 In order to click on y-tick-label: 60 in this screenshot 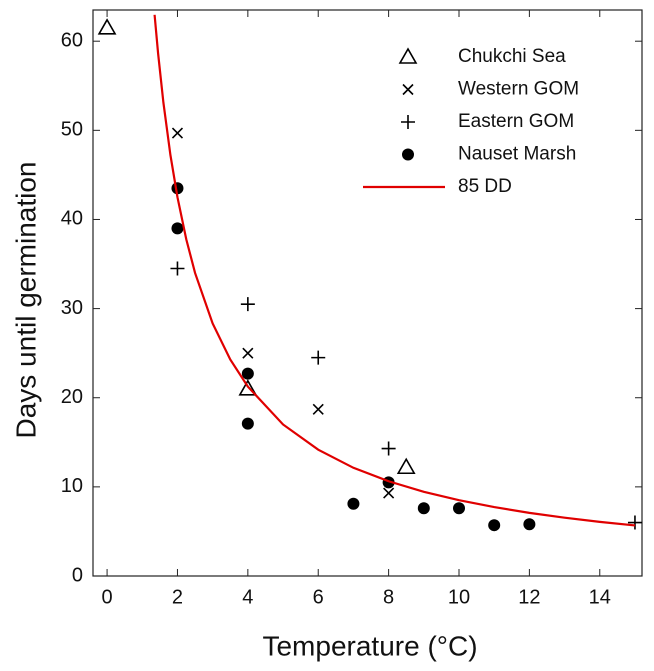, I will do `click(72, 40)`.